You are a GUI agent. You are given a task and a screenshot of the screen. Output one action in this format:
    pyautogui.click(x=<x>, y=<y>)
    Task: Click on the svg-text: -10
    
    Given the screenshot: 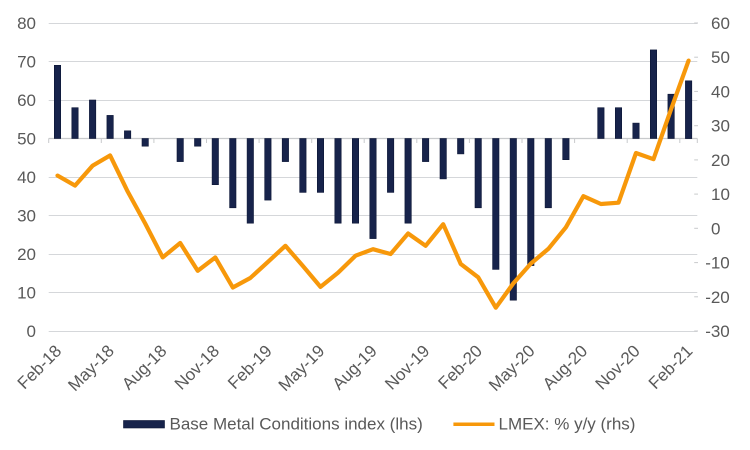 What is the action you would take?
    pyautogui.click(x=717, y=263)
    